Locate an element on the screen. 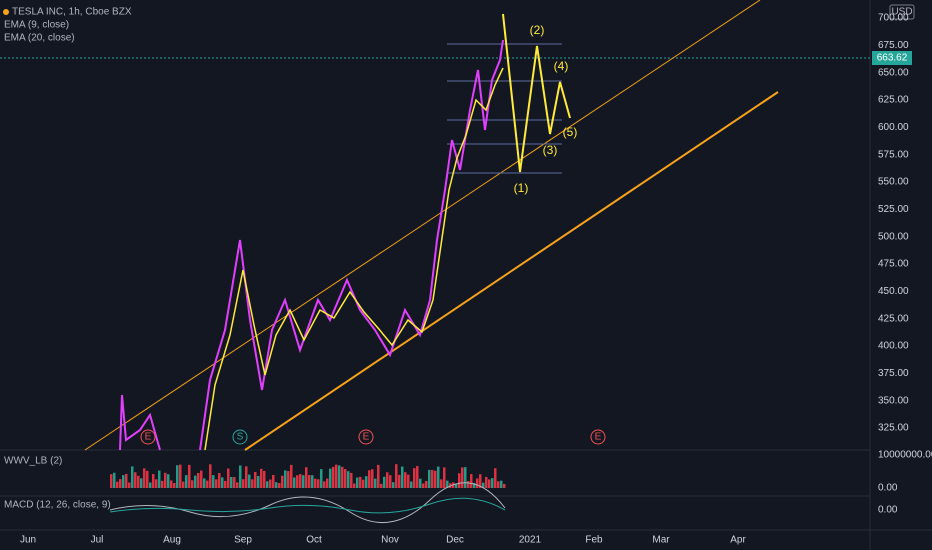 The height and width of the screenshot is (550, 932). price-label: 350.00 is located at coordinates (893, 400).